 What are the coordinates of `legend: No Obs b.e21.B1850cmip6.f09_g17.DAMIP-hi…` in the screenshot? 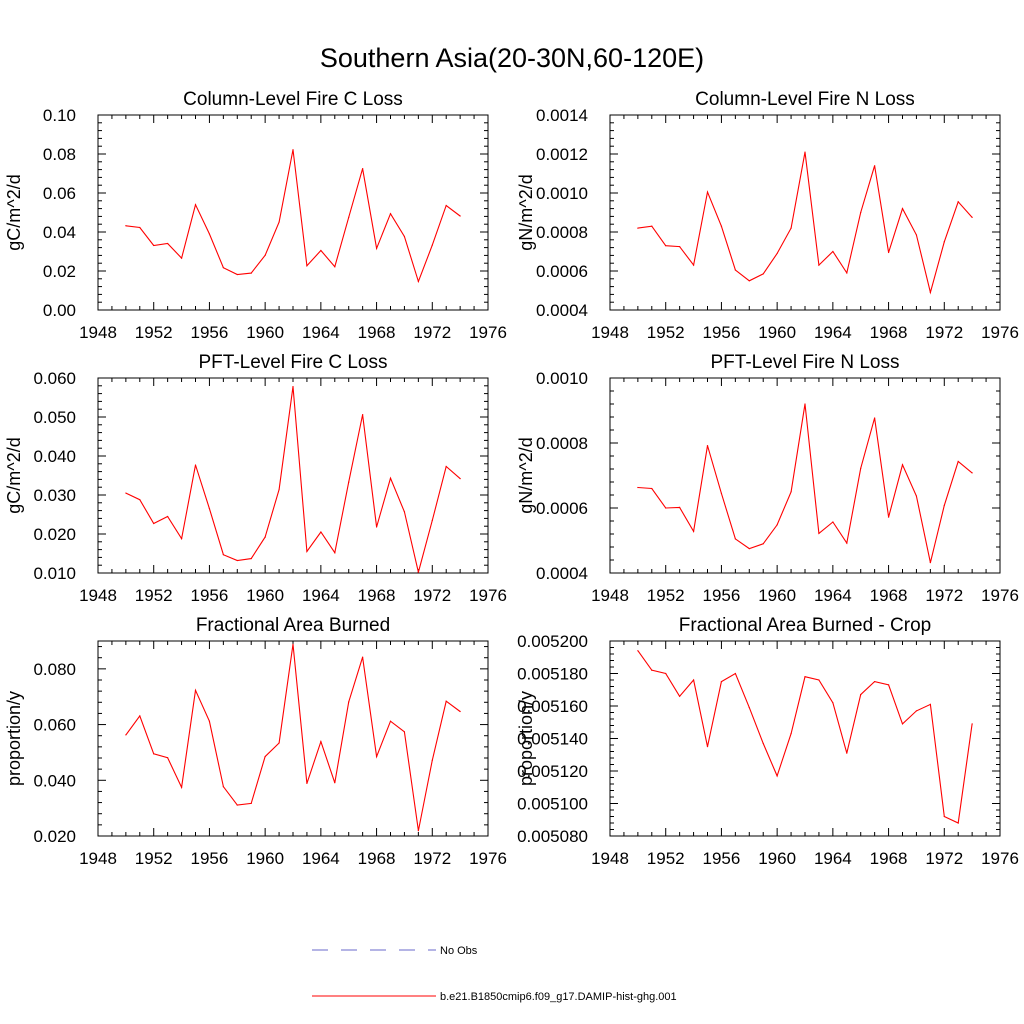 It's located at (494, 974).